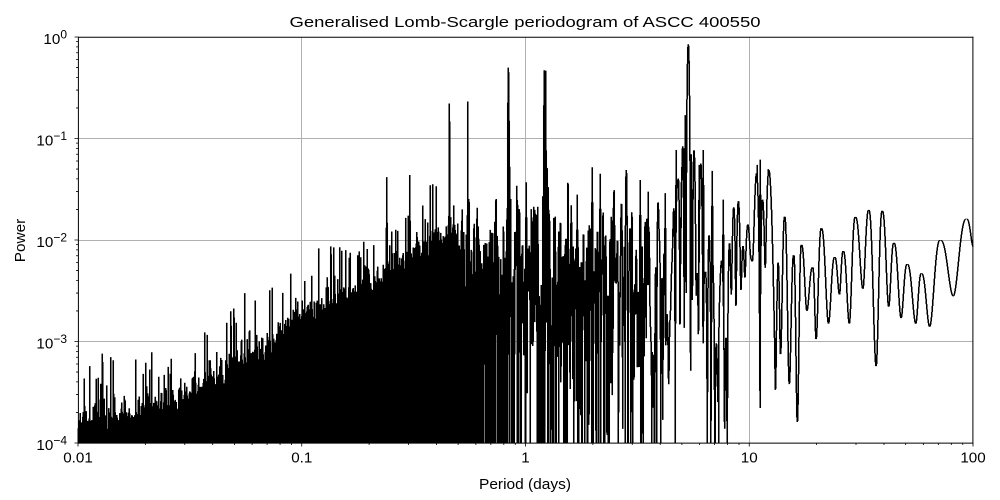 The width and height of the screenshot is (1000, 500). What do you see at coordinates (525, 458) in the screenshot?
I see `svg-text: 1` at bounding box center [525, 458].